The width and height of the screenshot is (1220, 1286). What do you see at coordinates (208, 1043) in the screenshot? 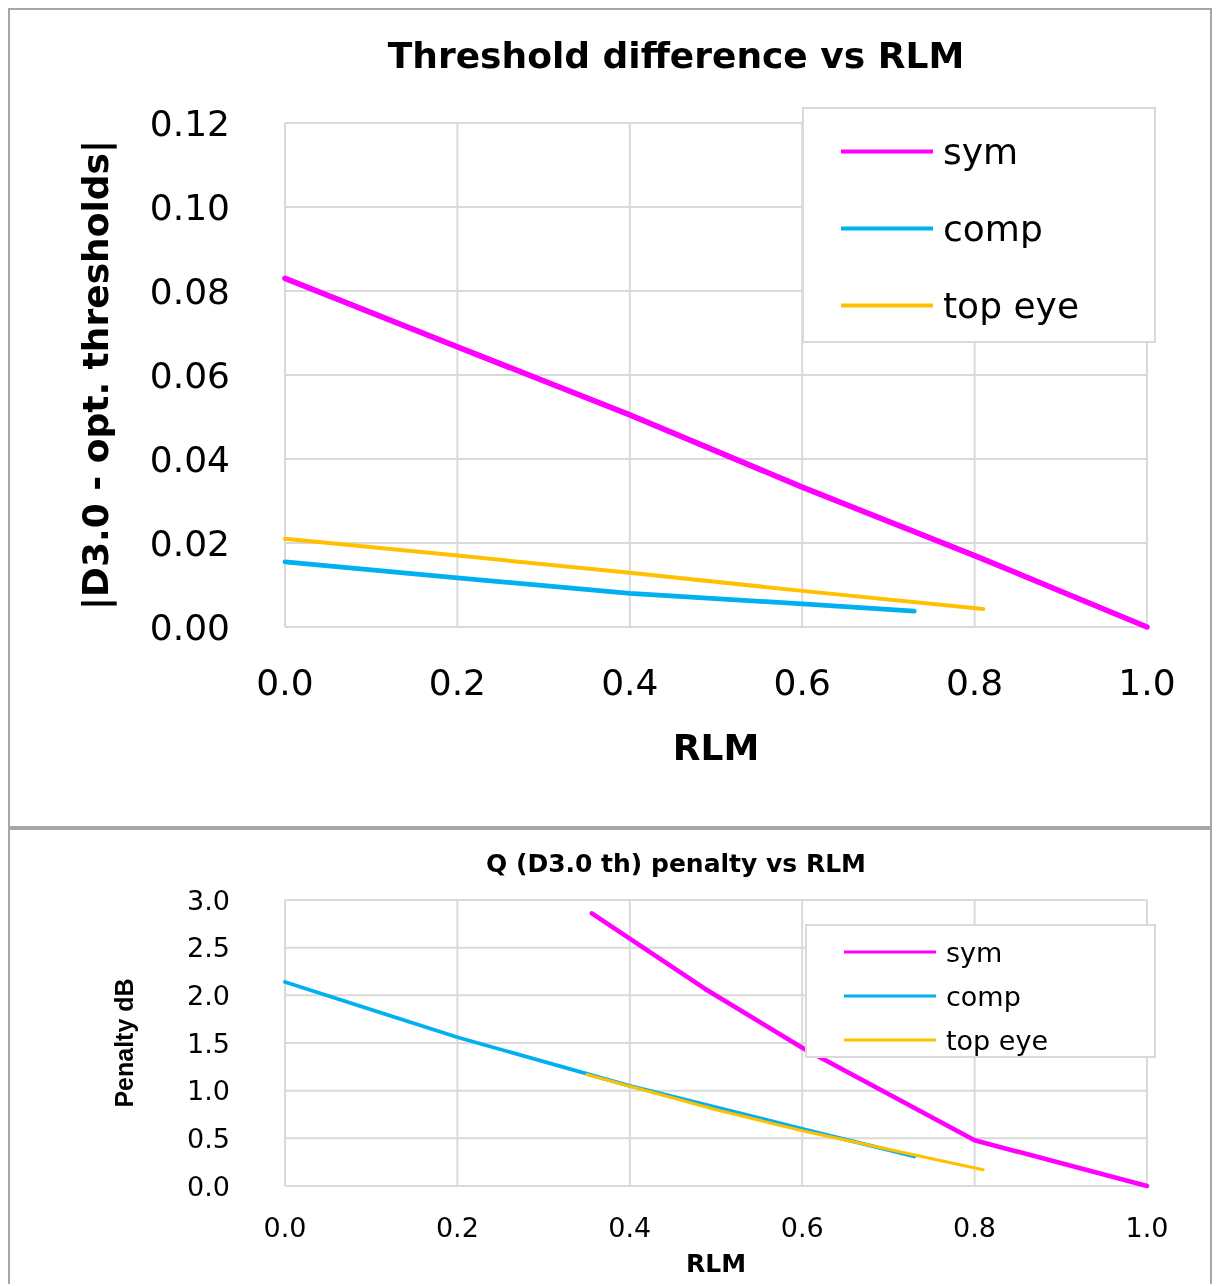
I see `y-tick-label: 1.5` at bounding box center [208, 1043].